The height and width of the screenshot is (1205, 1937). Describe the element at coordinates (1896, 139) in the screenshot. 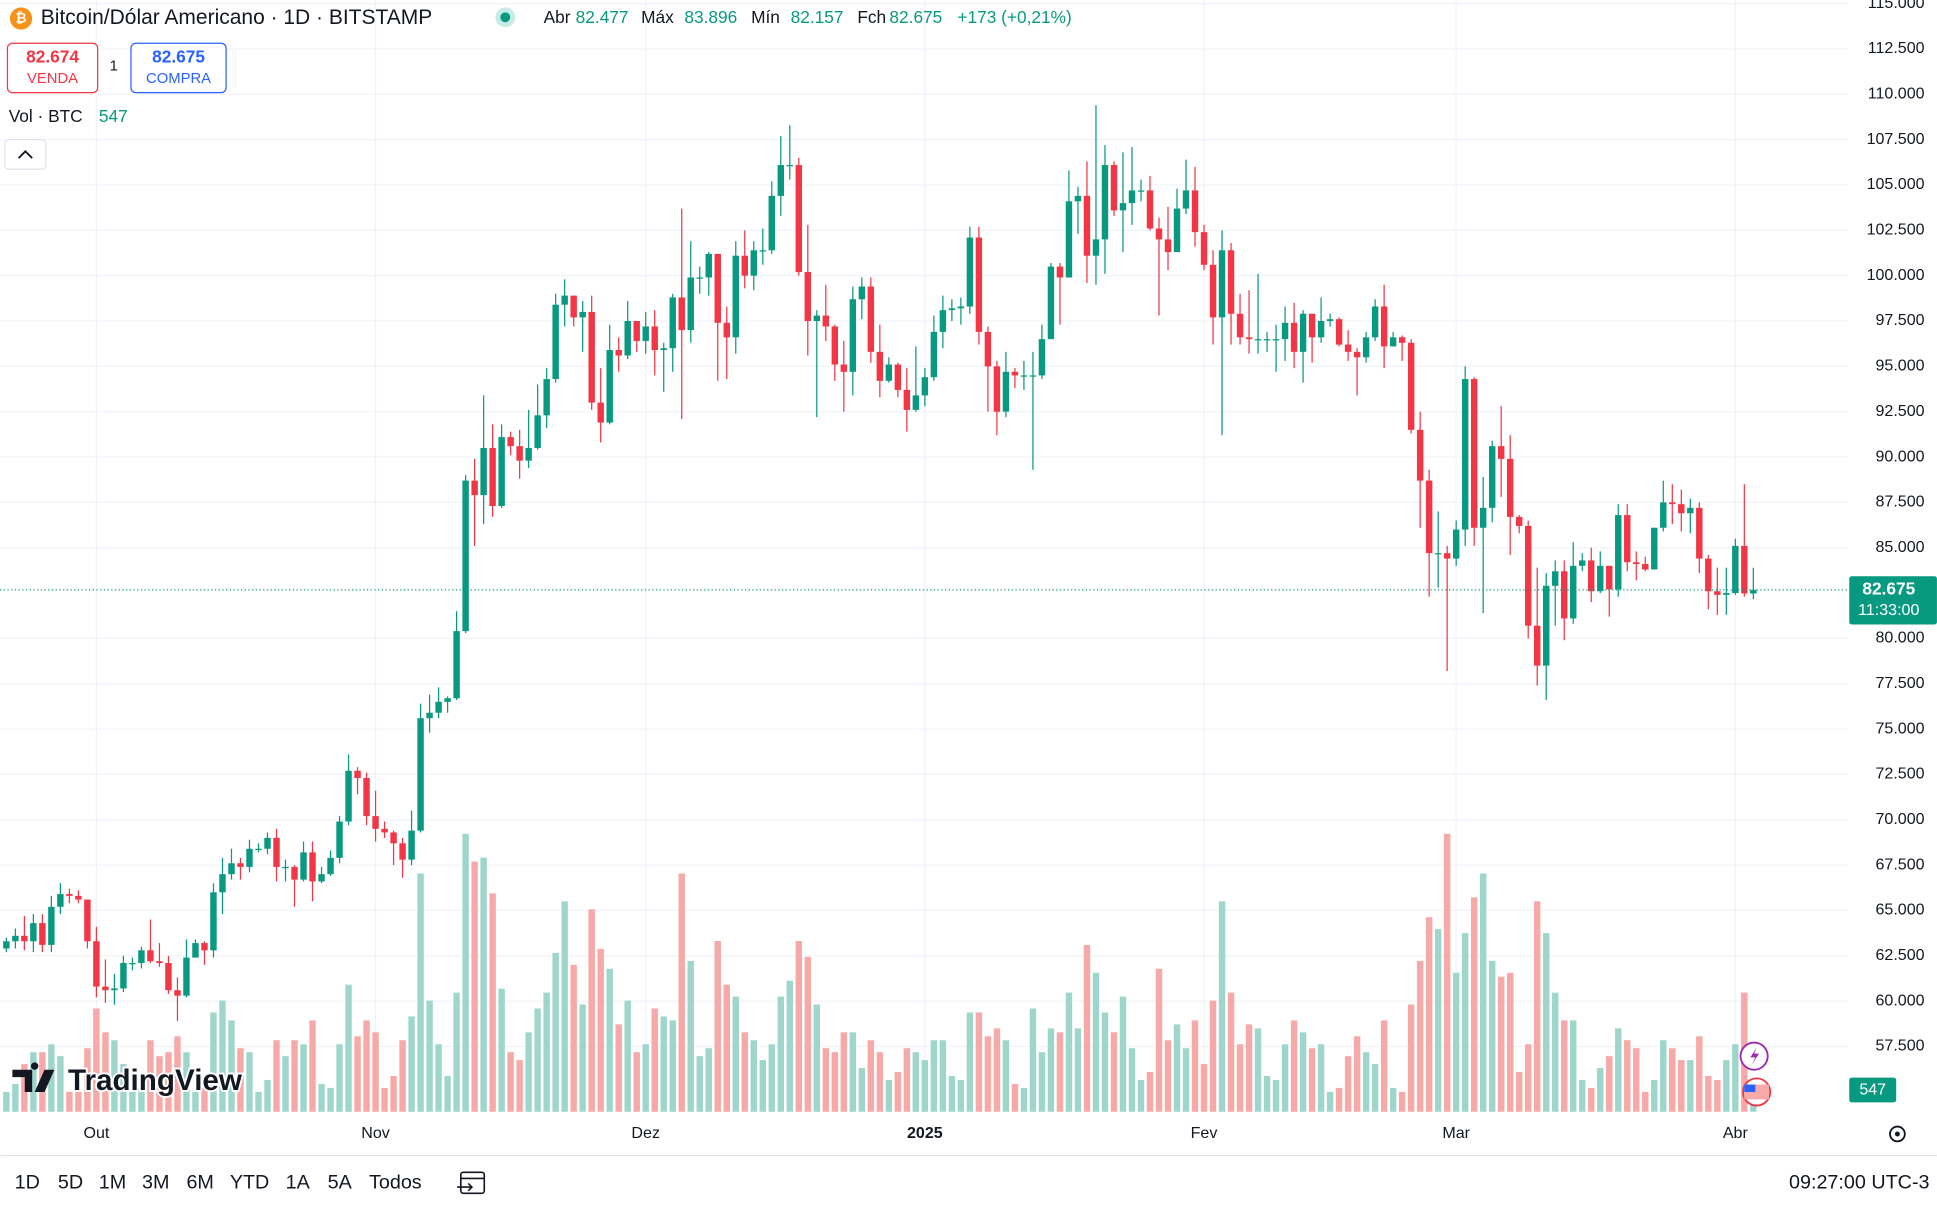

I see `y-tick-label: 107.500` at that location.